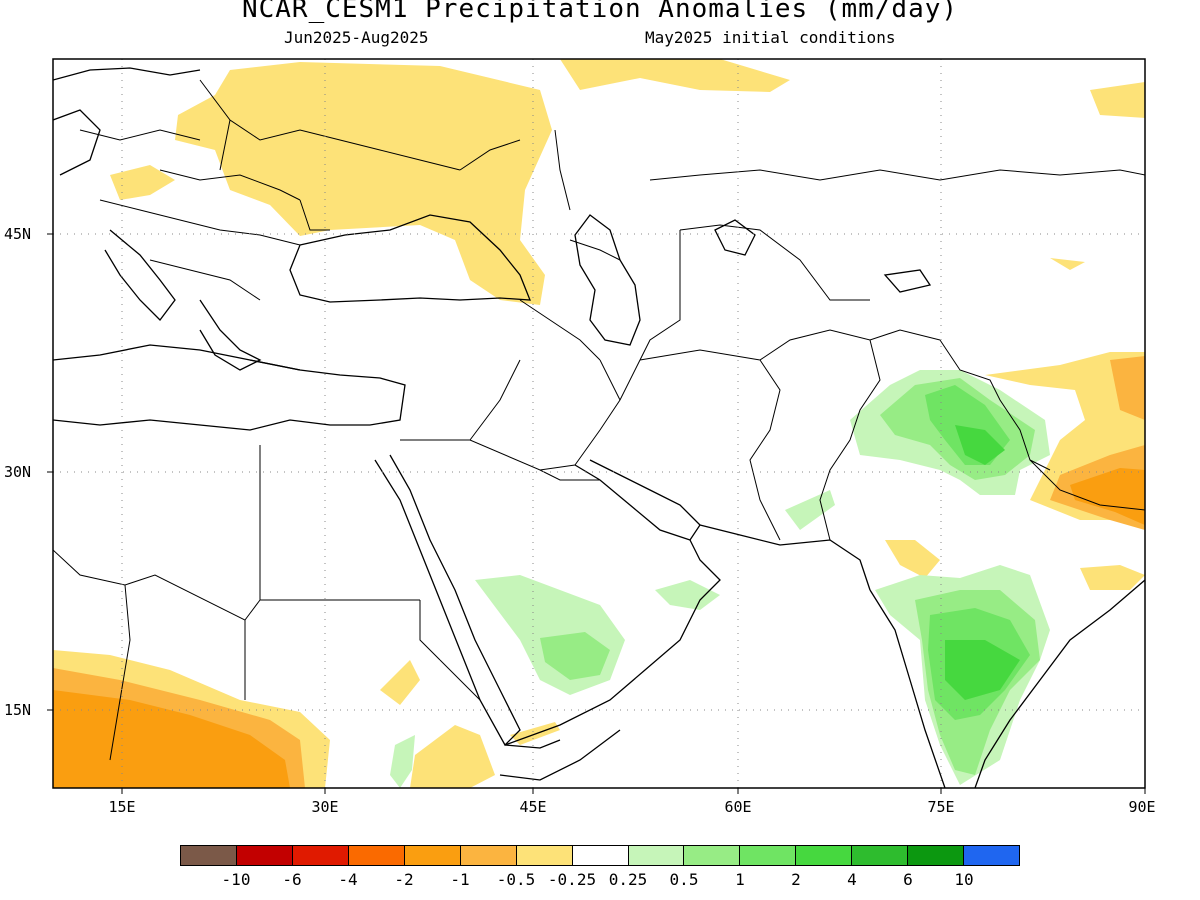 This screenshot has height=900, width=1200. I want to click on colorbar-label: -1, so click(460, 879).